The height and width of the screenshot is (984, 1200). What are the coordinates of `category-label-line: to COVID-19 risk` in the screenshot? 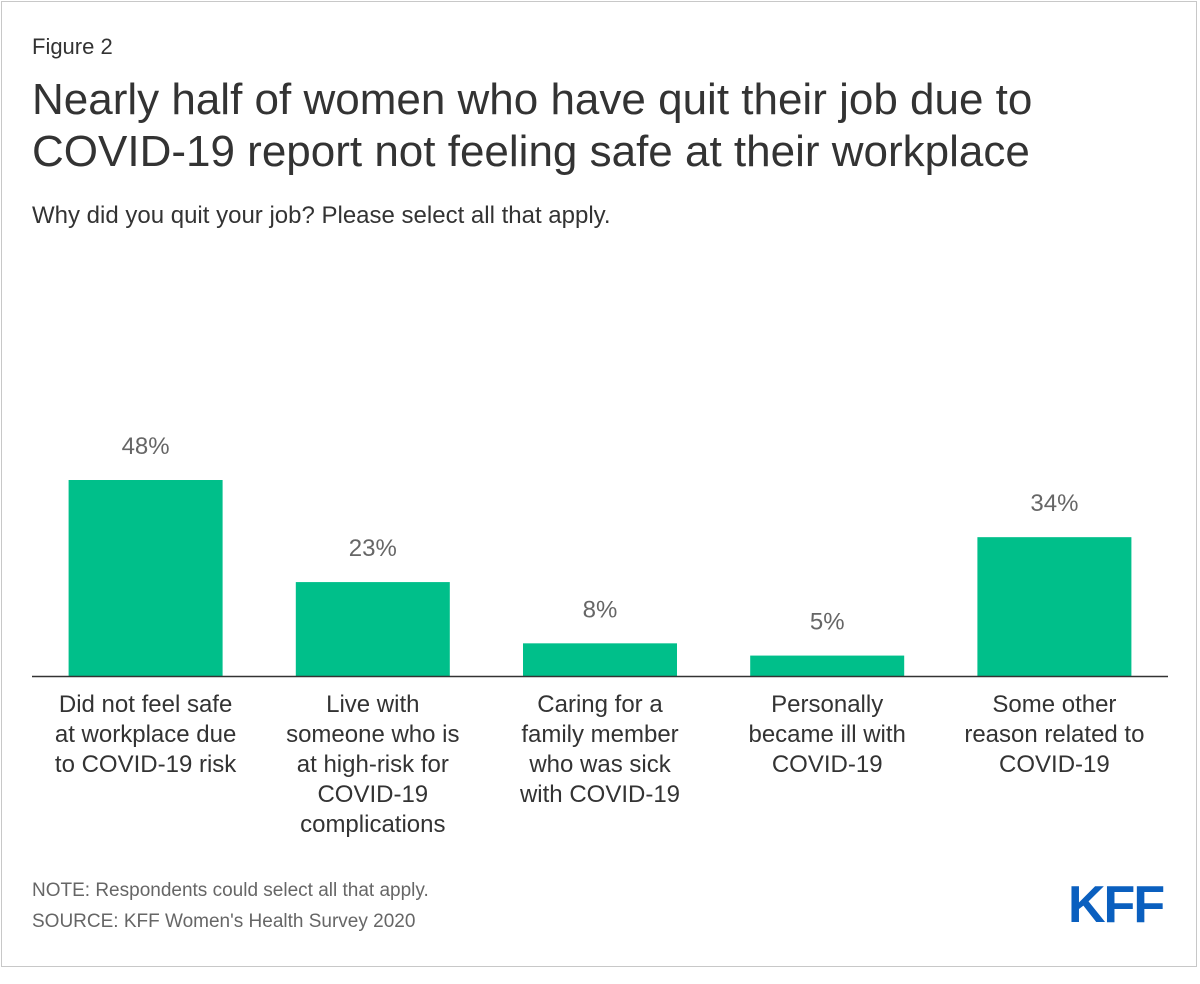 It's located at (146, 764).